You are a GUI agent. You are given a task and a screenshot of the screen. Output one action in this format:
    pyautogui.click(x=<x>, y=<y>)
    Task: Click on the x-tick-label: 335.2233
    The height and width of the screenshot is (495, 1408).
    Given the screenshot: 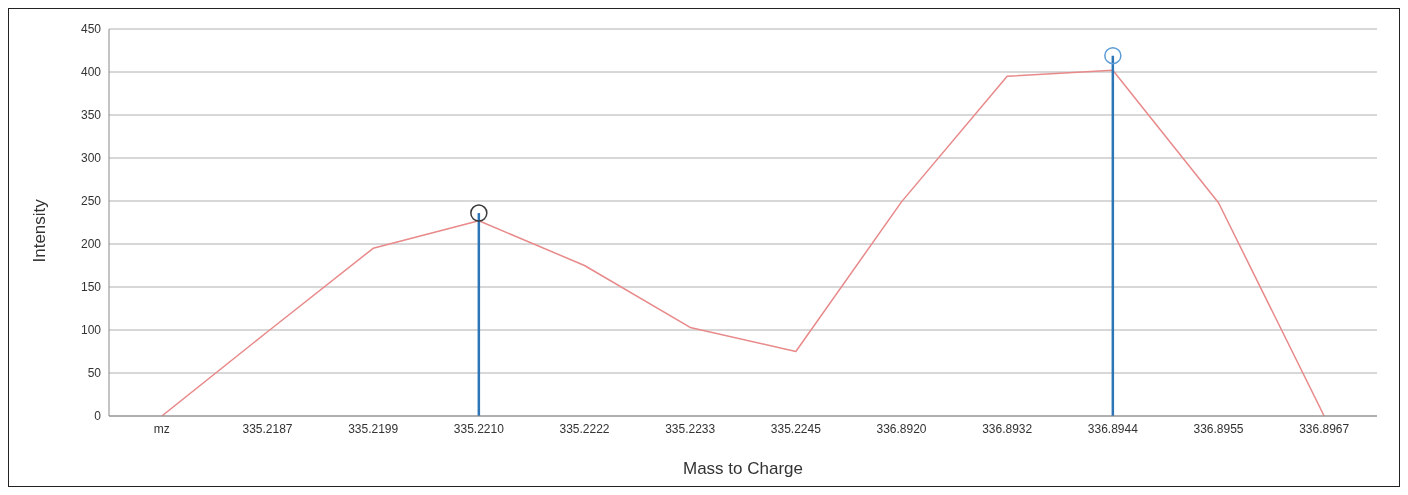 What is the action you would take?
    pyautogui.click(x=690, y=428)
    